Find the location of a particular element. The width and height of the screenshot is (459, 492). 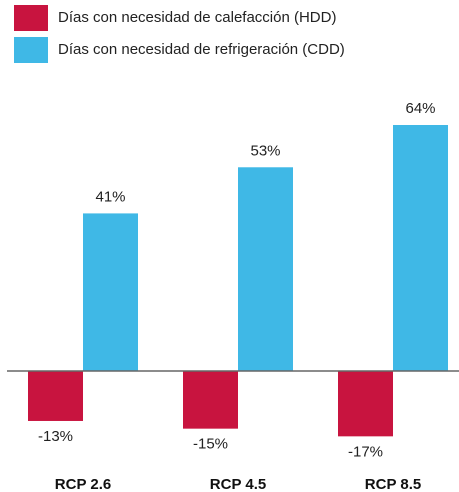

data-label: 53% is located at coordinates (265, 150).